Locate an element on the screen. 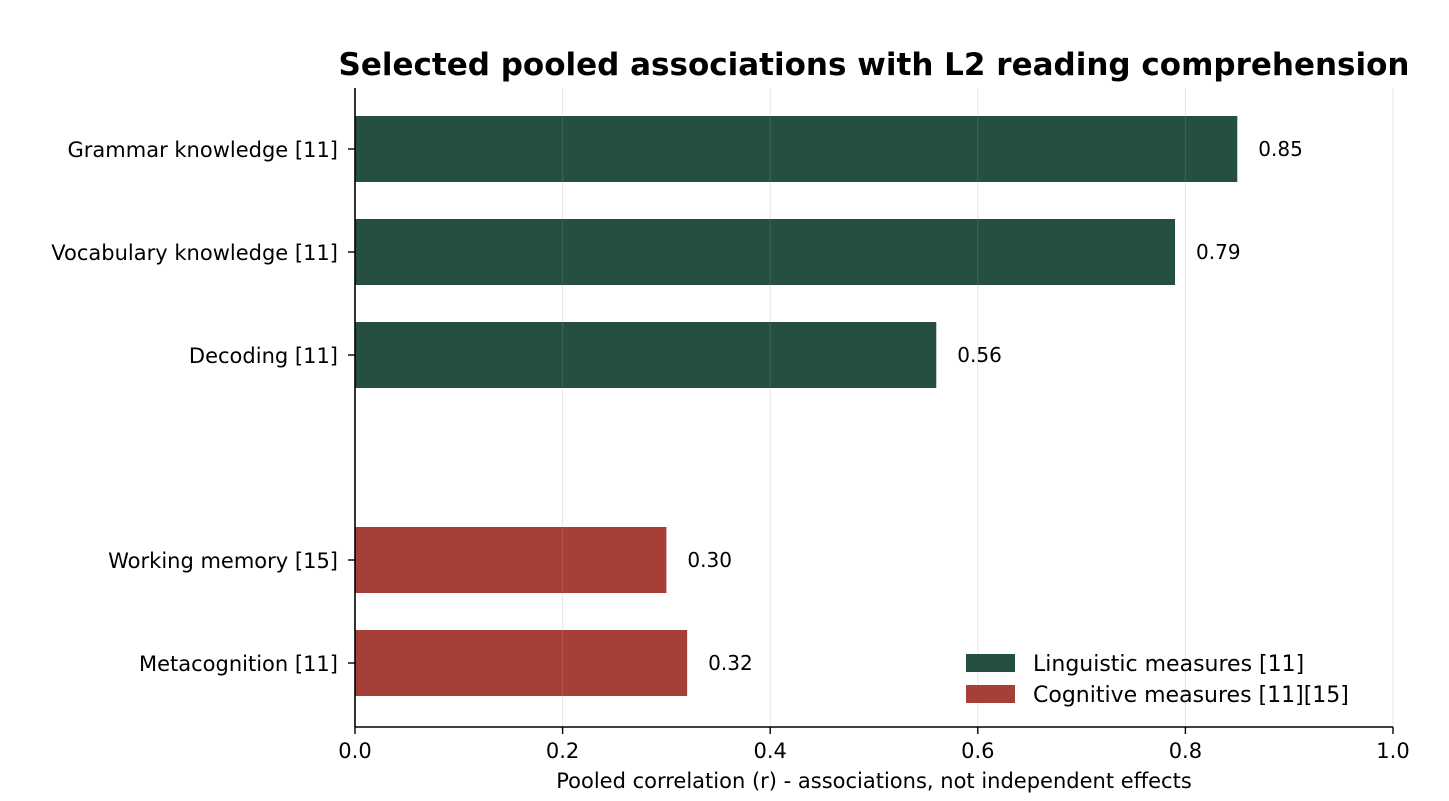 This screenshot has width=1449, height=801. x-tick-label-4: 0.8 is located at coordinates (1185, 751).